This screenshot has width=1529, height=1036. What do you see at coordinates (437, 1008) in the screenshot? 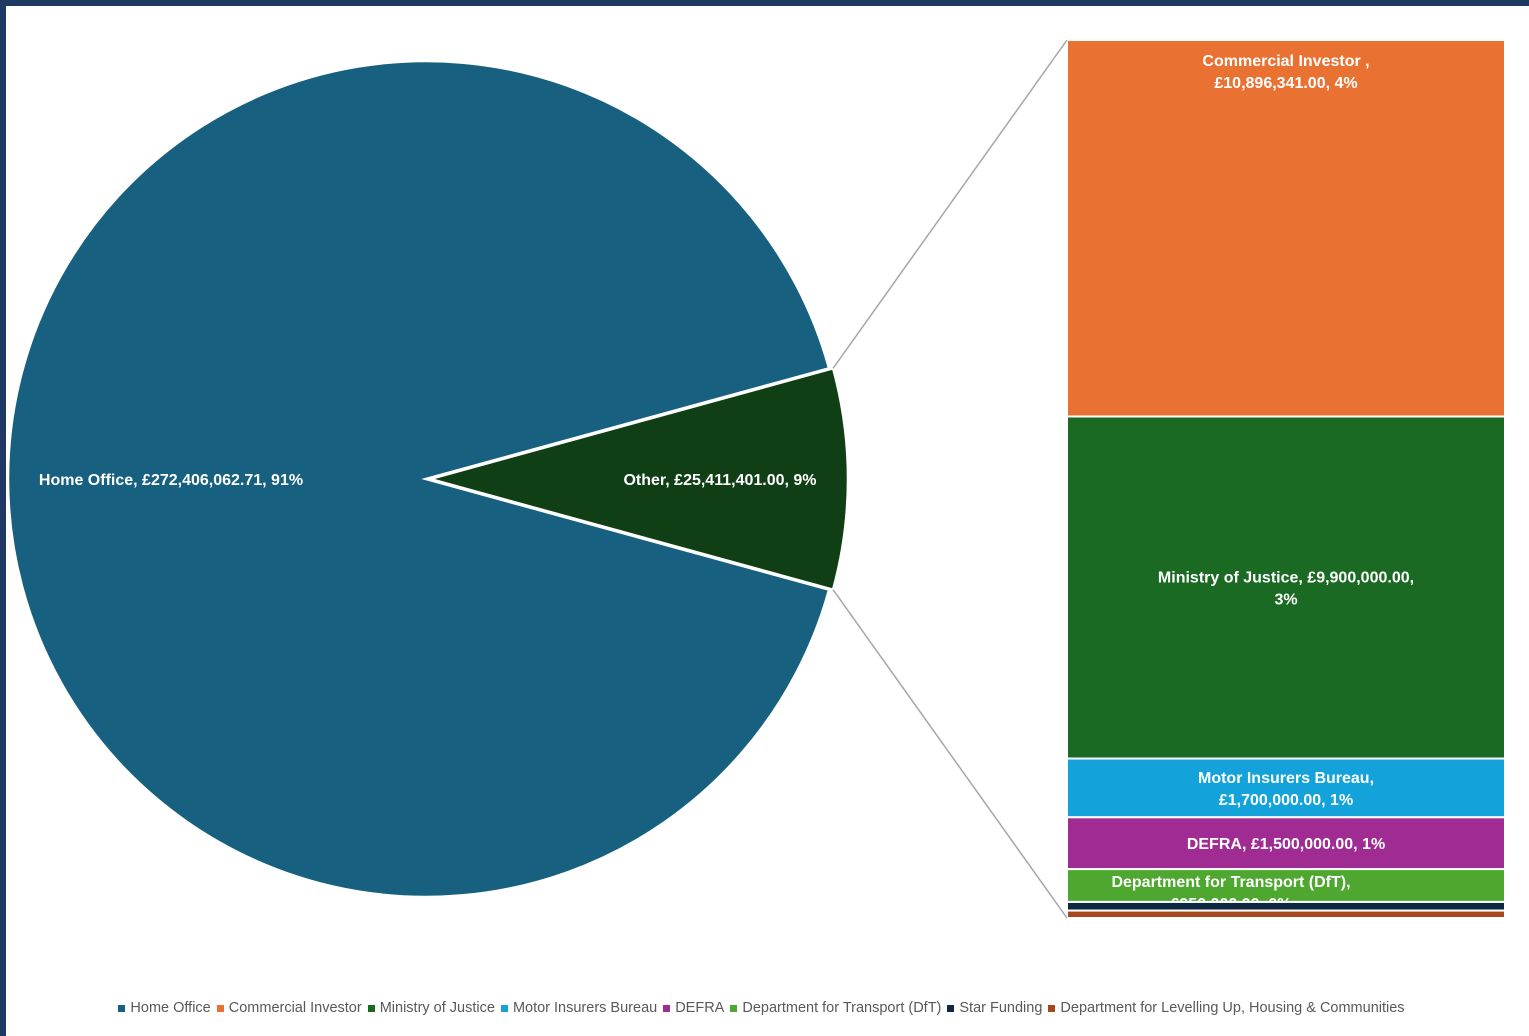
I see `legend-label: Ministry of Justice` at bounding box center [437, 1008].